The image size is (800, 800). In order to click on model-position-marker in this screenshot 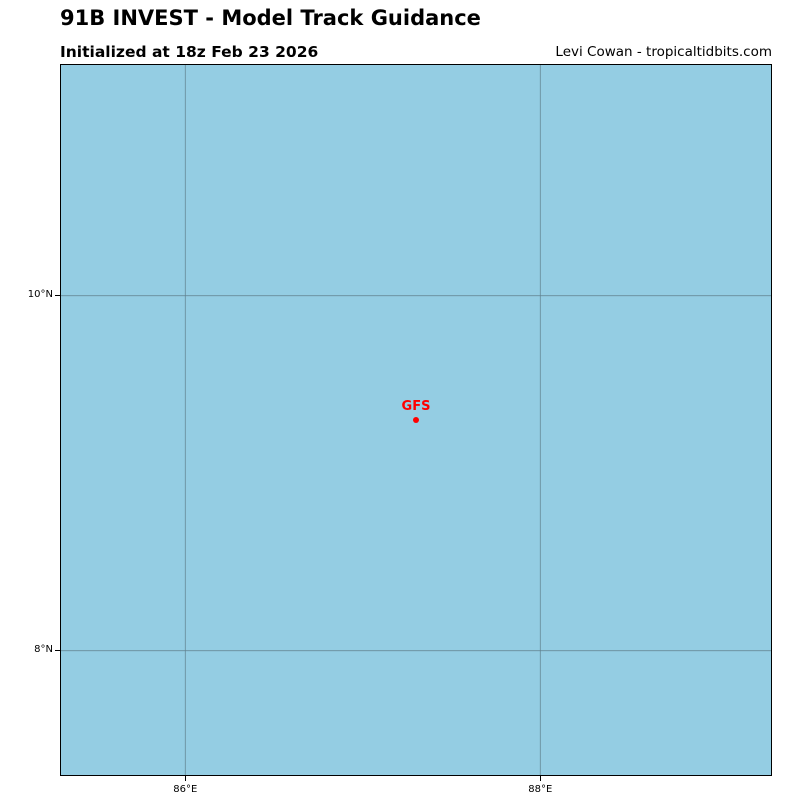, I will do `click(416, 420)`.